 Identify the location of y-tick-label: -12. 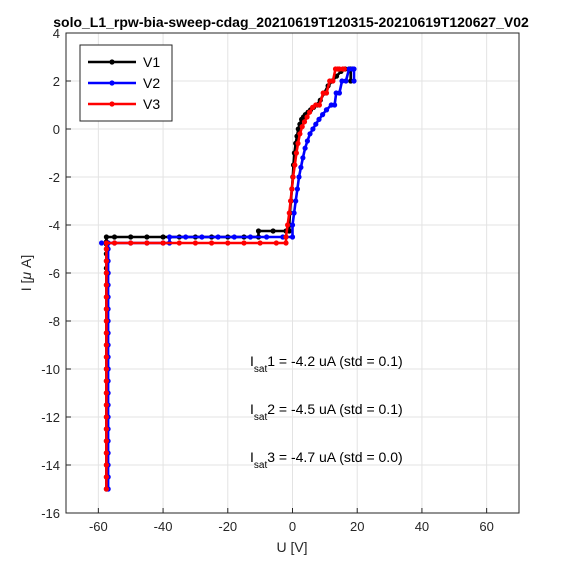
(50, 417).